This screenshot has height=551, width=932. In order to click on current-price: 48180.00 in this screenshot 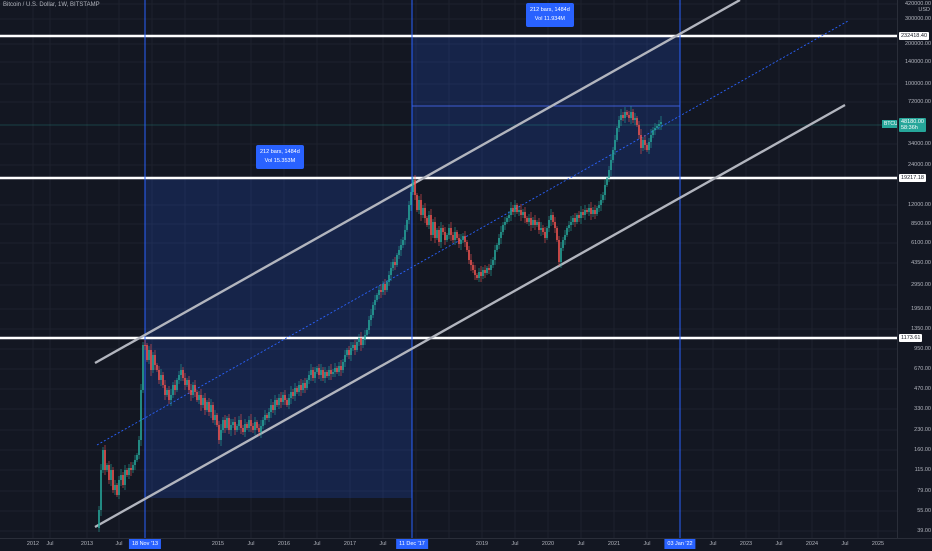, I will do `click(912, 122)`.